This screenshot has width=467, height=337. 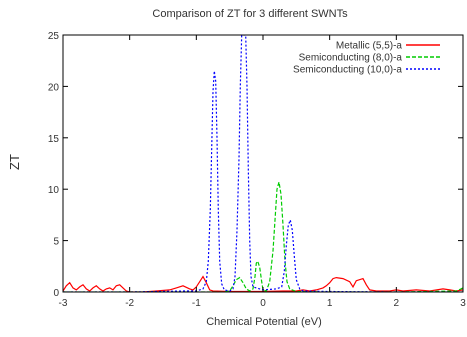 I want to click on x-tick-label: -2, so click(x=129, y=303).